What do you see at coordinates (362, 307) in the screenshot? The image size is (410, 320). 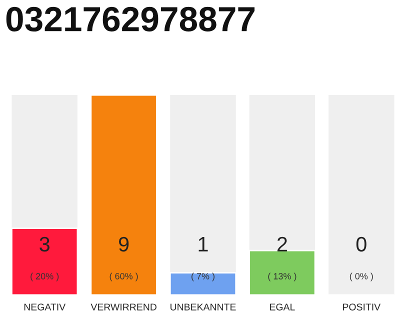 I see `x-tick-label: POSITIV` at bounding box center [362, 307].